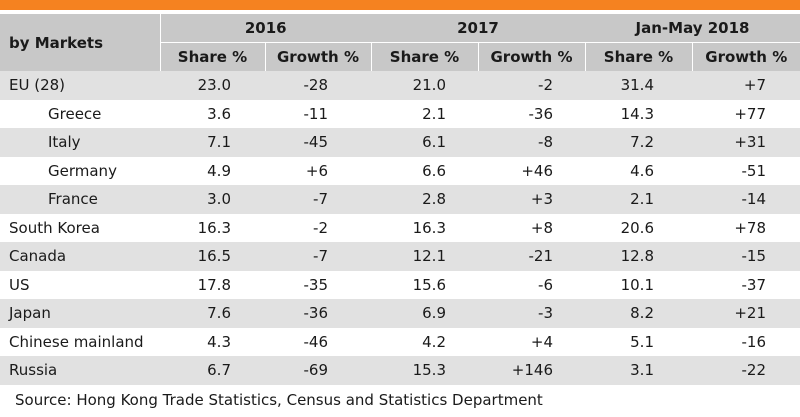 The image size is (800, 417). I want to click on table-row: Canada 16.5 -7 12.1 -21 12.8 -15, so click(400, 256).